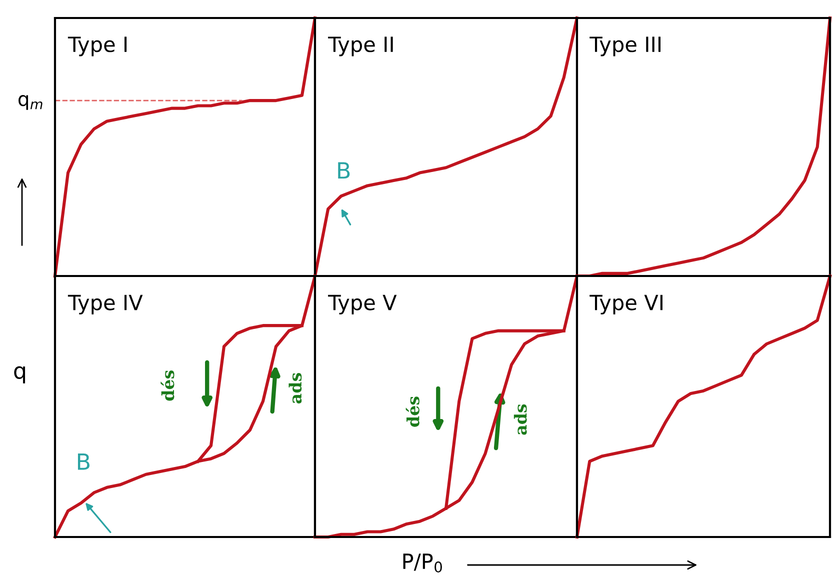 The width and height of the screenshot is (832, 576). I want to click on ref-line-label: q$_{m}$, so click(30, 102).